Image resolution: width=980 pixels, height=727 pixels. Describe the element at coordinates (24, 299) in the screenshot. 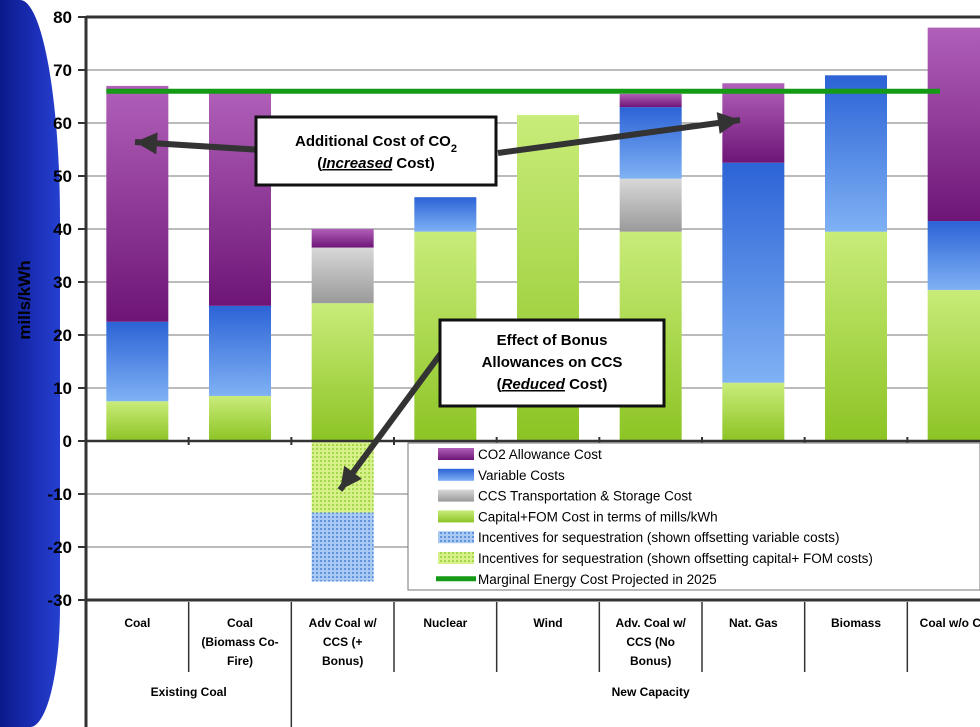

I see `y-axis-label: mills/kWh` at that location.